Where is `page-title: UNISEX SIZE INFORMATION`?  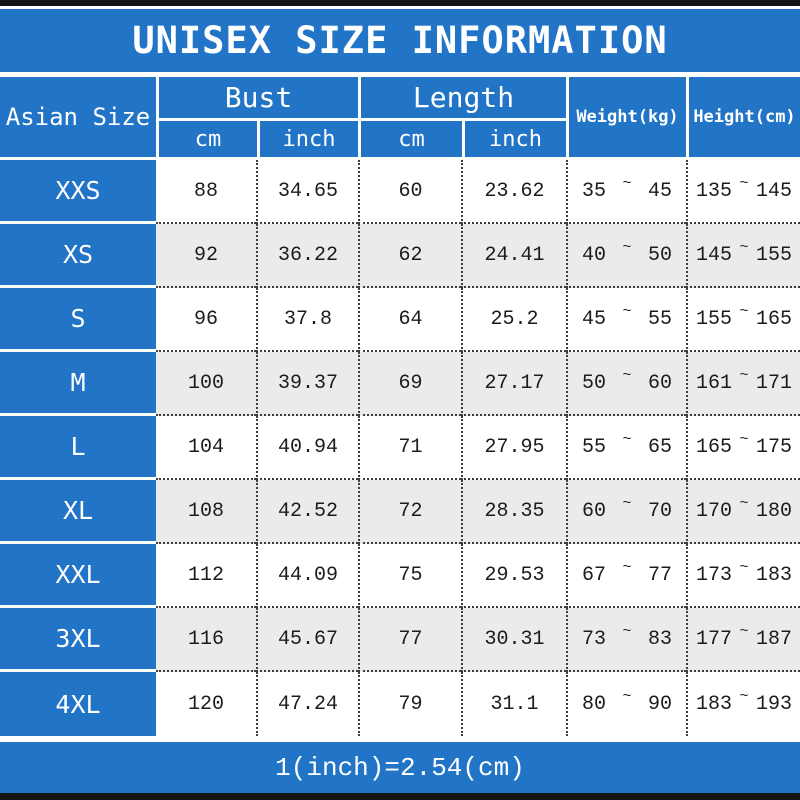 page-title: UNISEX SIZE INFORMATION is located at coordinates (400, 40).